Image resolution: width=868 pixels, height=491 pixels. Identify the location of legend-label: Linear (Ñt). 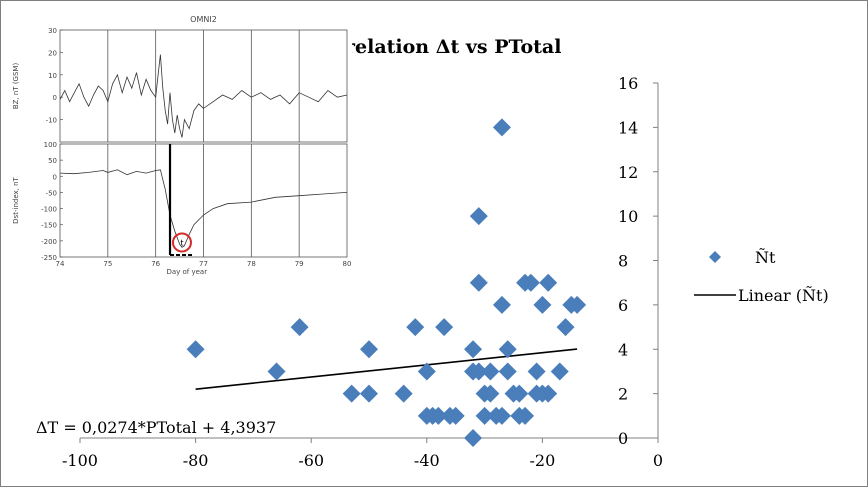
(783, 295).